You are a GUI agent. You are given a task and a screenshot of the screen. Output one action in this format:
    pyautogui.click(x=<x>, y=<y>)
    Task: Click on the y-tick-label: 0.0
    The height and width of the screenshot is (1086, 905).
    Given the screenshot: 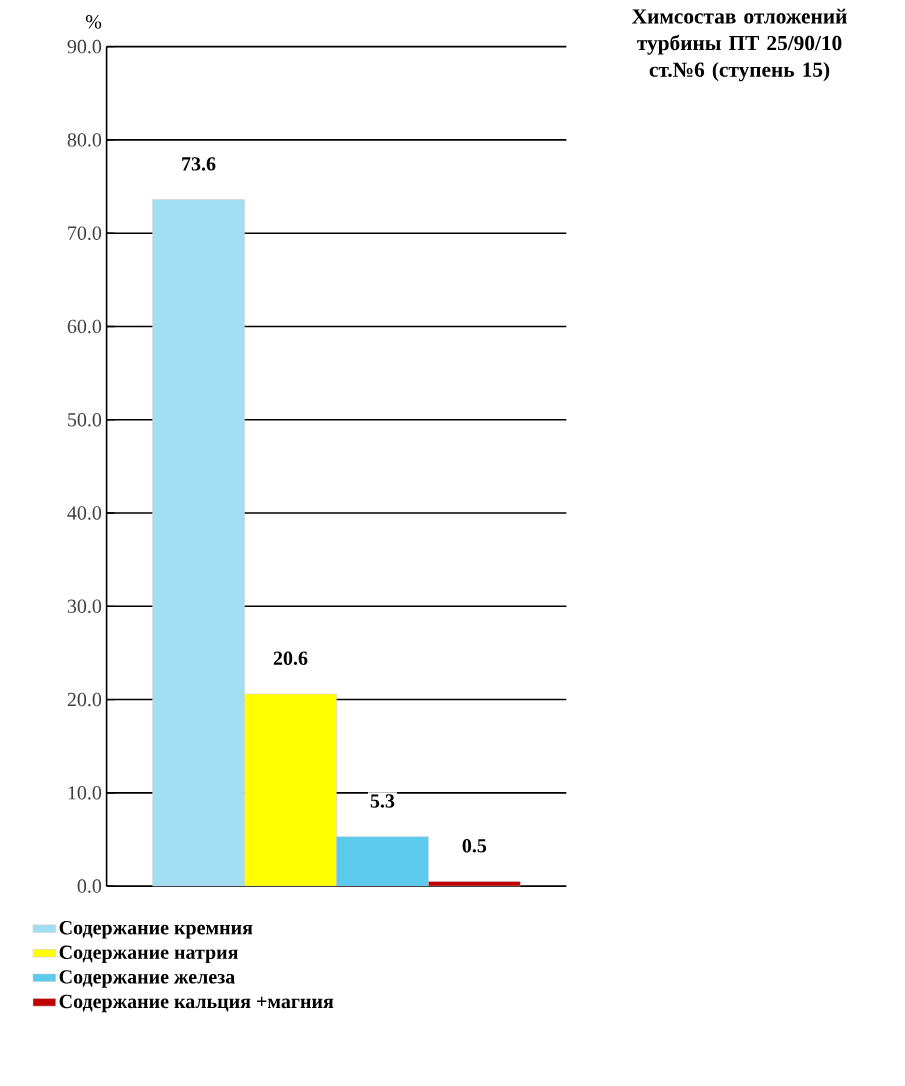 What is the action you would take?
    pyautogui.click(x=89, y=886)
    